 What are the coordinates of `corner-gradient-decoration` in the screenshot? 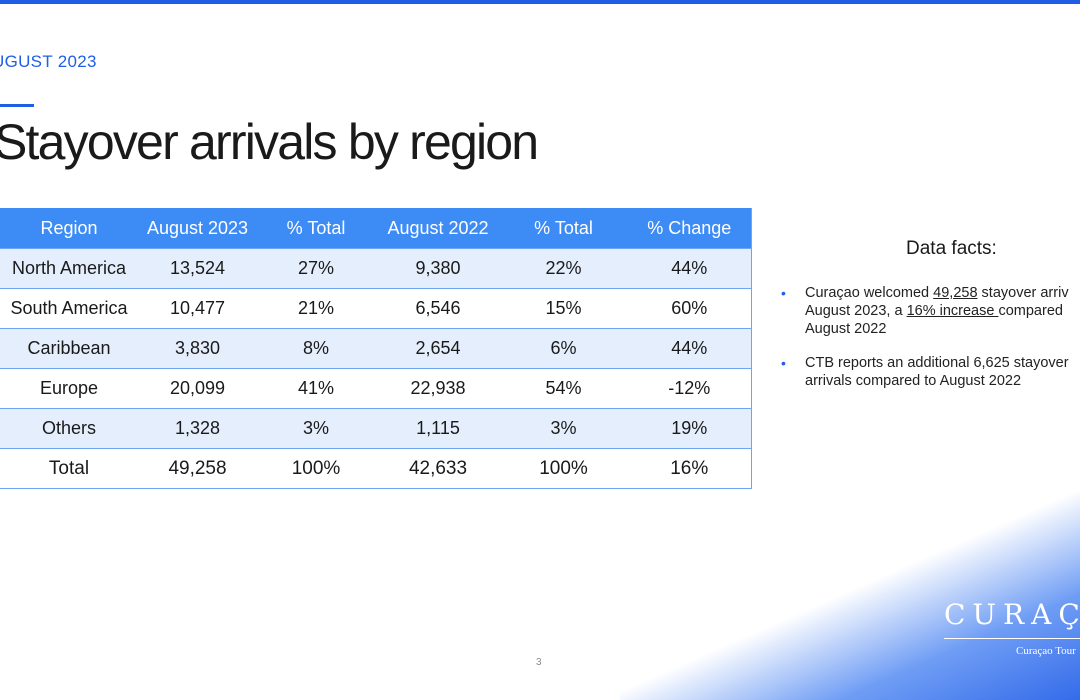 It's located at (850, 590).